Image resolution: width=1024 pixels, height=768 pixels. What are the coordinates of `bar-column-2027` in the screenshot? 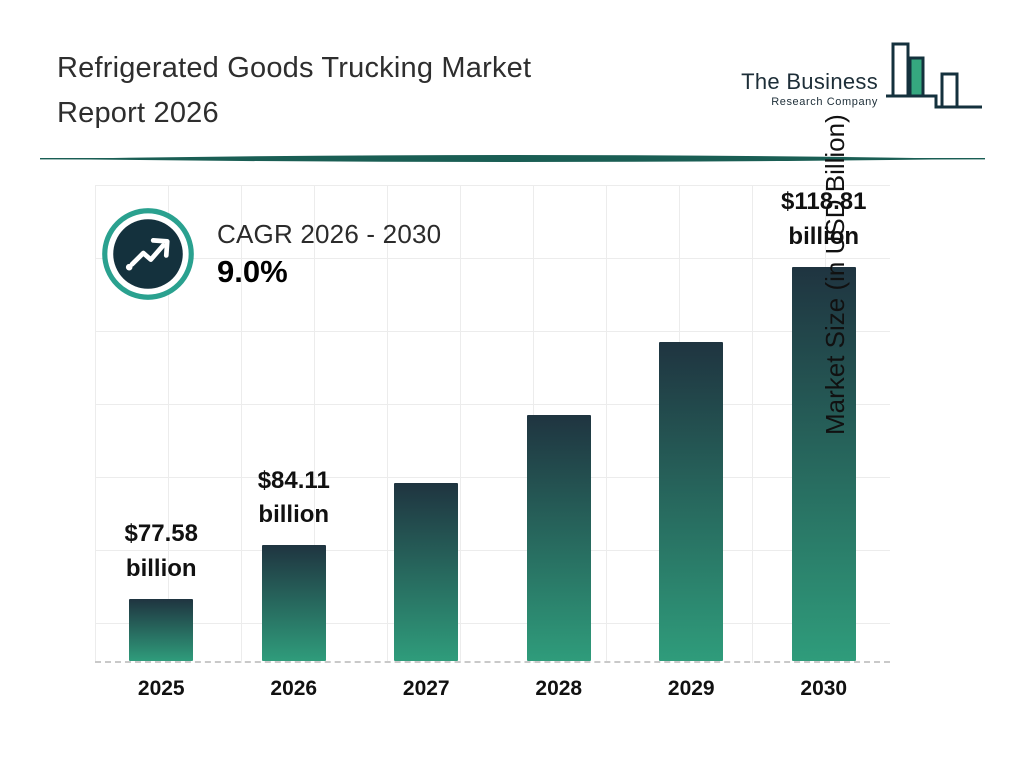 It's located at (426, 423).